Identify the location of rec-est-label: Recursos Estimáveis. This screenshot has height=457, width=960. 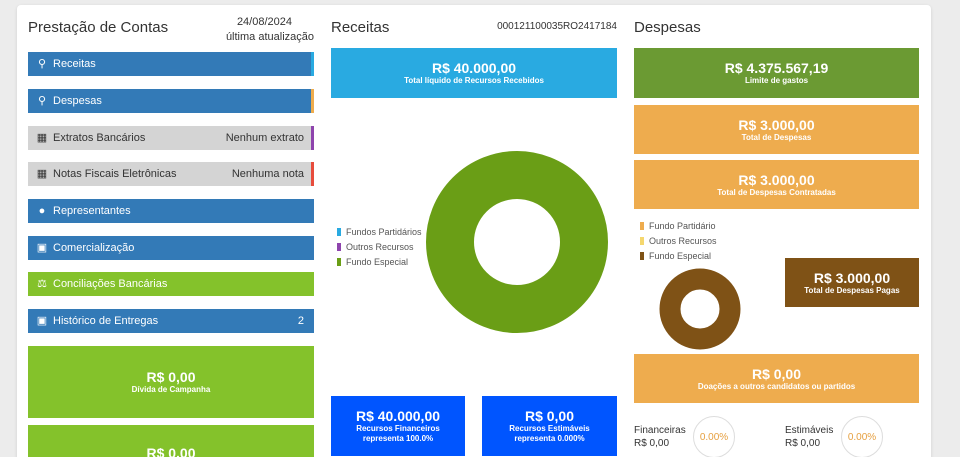
(549, 428).